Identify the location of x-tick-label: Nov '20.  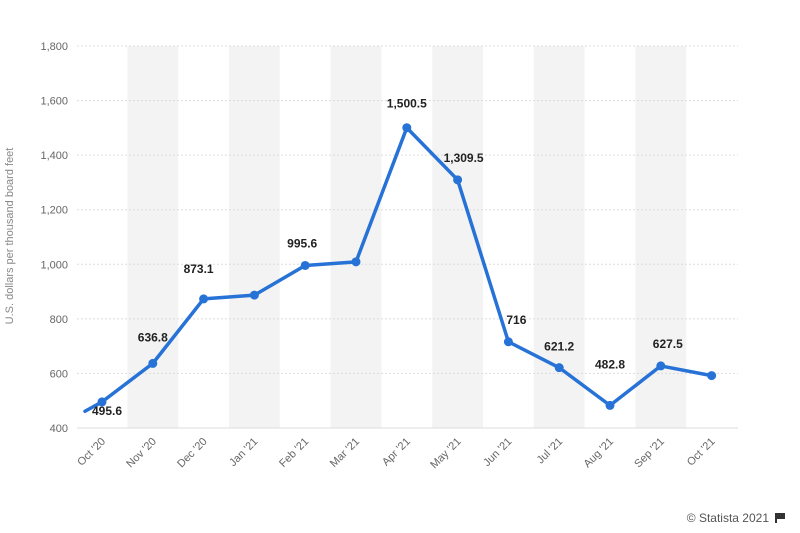
(141, 453).